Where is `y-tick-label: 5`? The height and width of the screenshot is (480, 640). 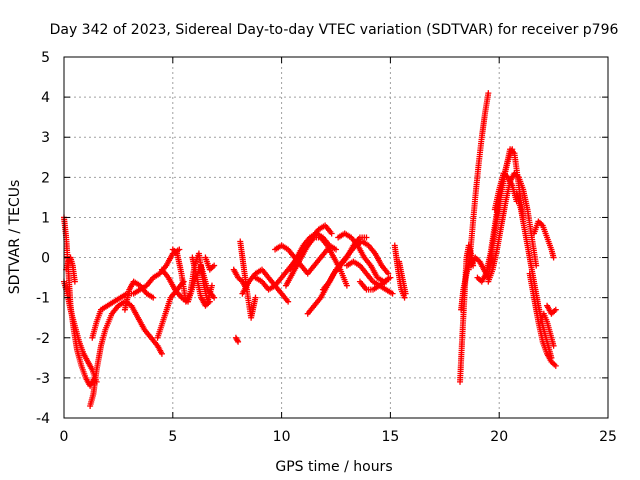 y-tick-label: 5 is located at coordinates (45, 58).